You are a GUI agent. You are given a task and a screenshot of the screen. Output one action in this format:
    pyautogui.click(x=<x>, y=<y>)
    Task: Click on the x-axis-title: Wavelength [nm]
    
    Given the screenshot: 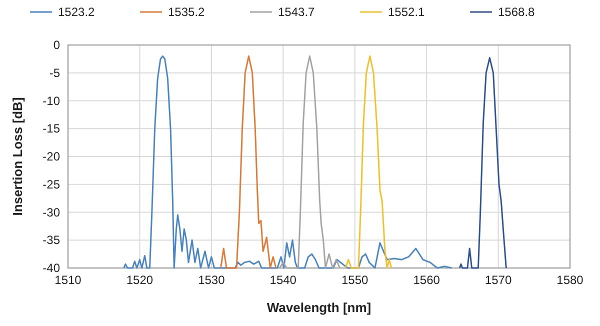 What is the action you would take?
    pyautogui.click(x=319, y=307)
    